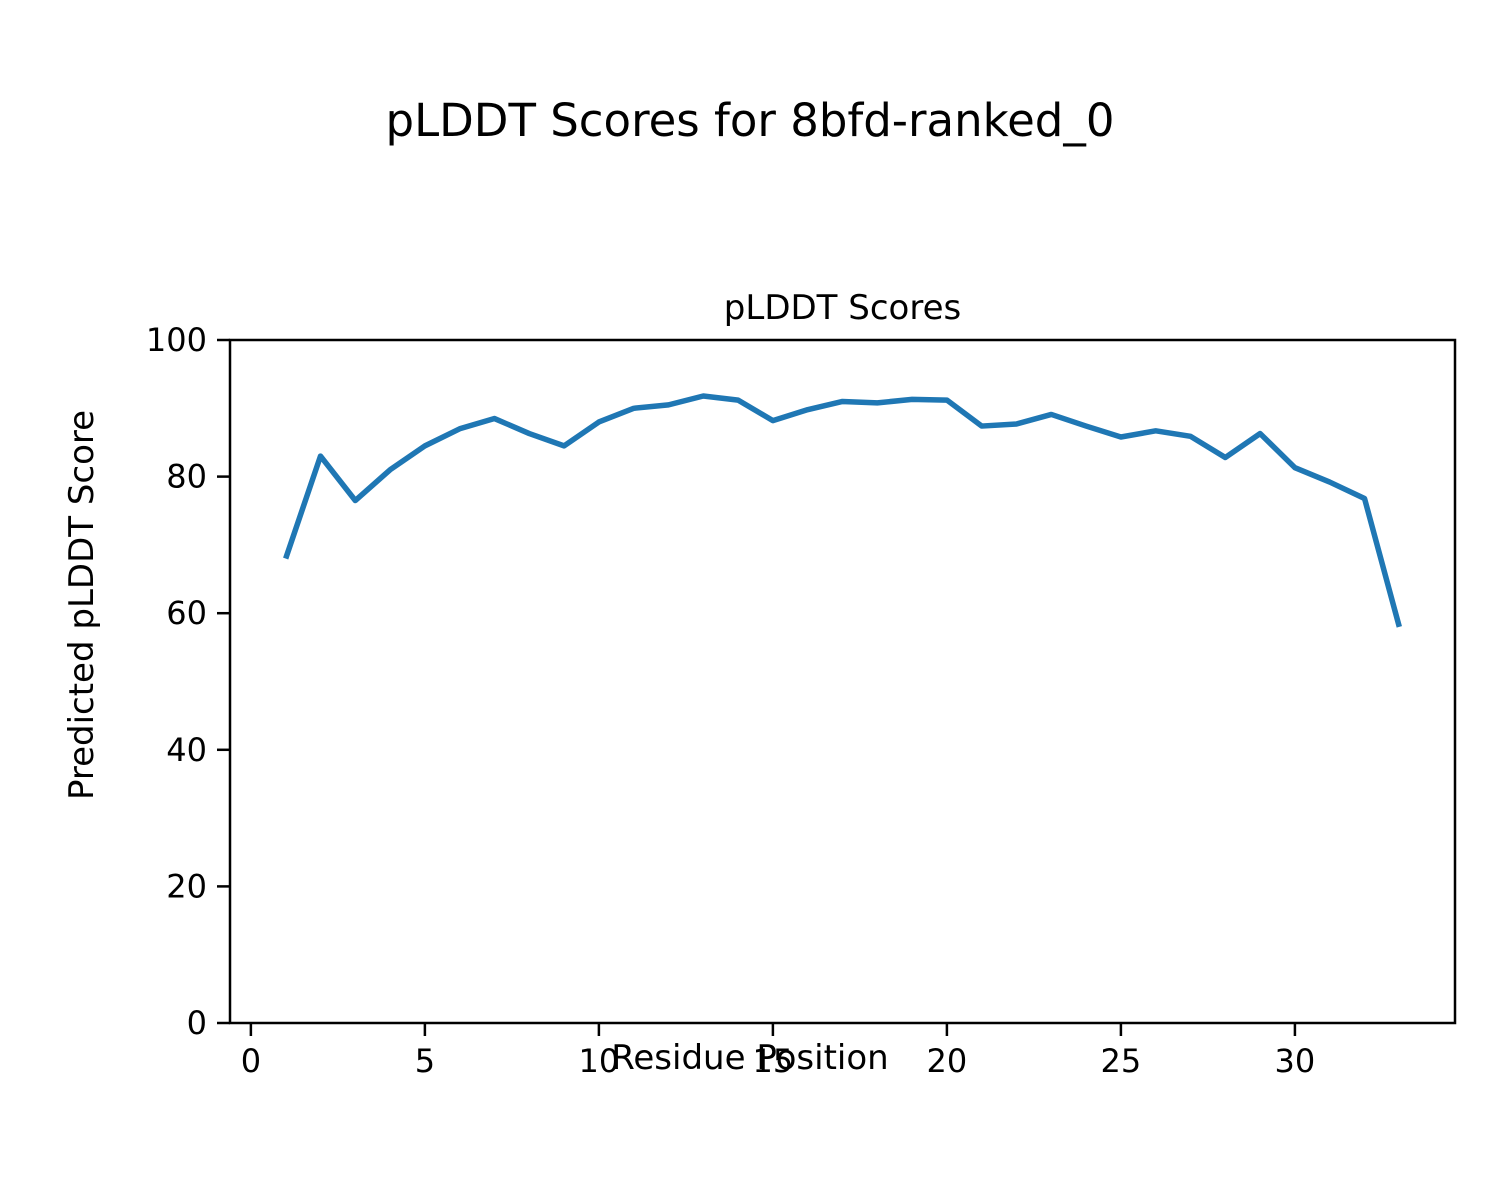 The width and height of the screenshot is (1500, 1200). What do you see at coordinates (1121, 1061) in the screenshot?
I see `x-tick-label: 25` at bounding box center [1121, 1061].